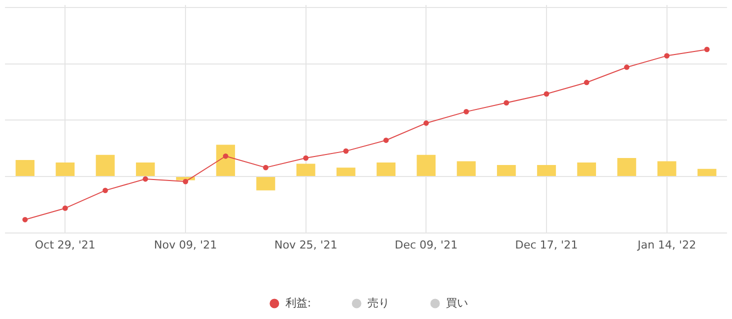  What do you see at coordinates (306, 245) in the screenshot?
I see `x-tick-label: Nov 25, '21` at bounding box center [306, 245].